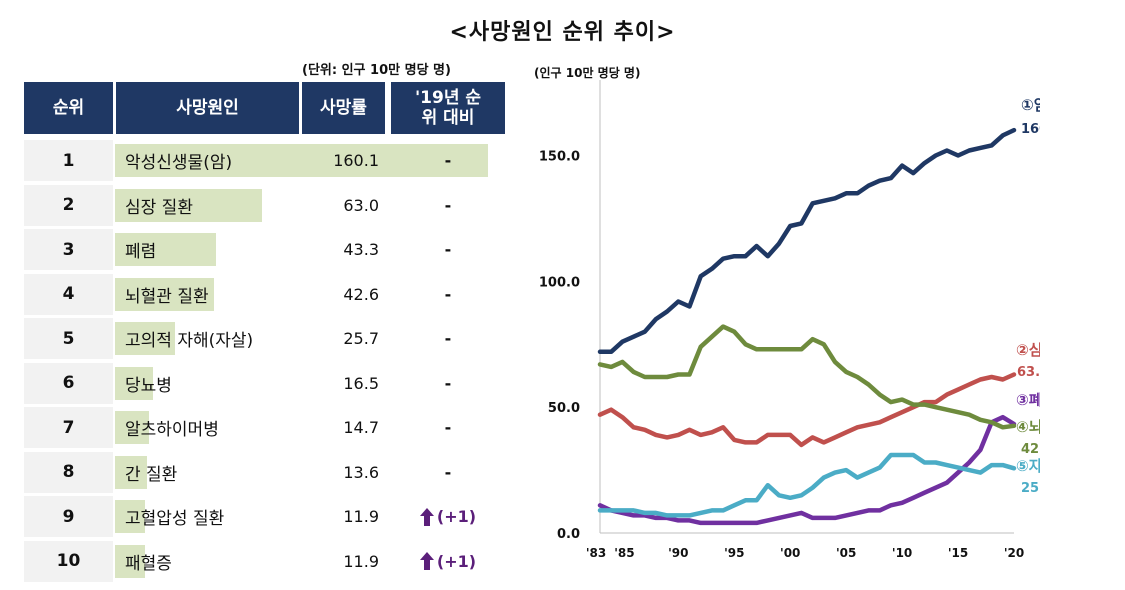 The height and width of the screenshot is (590, 1125). Describe the element at coordinates (68, 294) in the screenshot. I see `rank-cell: 4` at that location.